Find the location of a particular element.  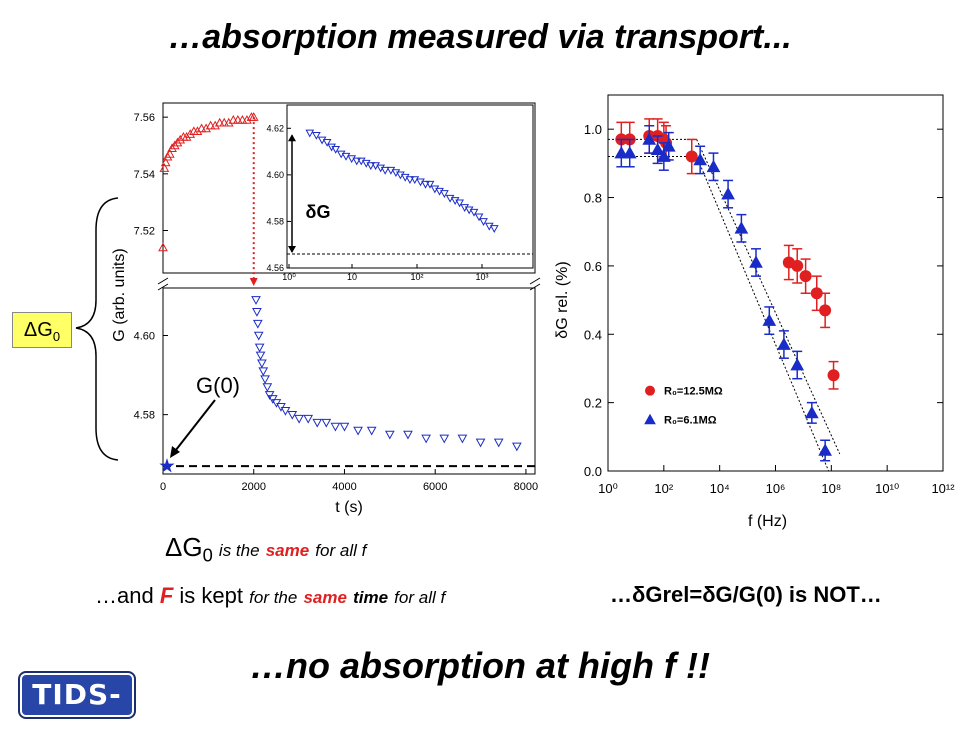

time-chart-upper-frame is located at coordinates (349, 188).